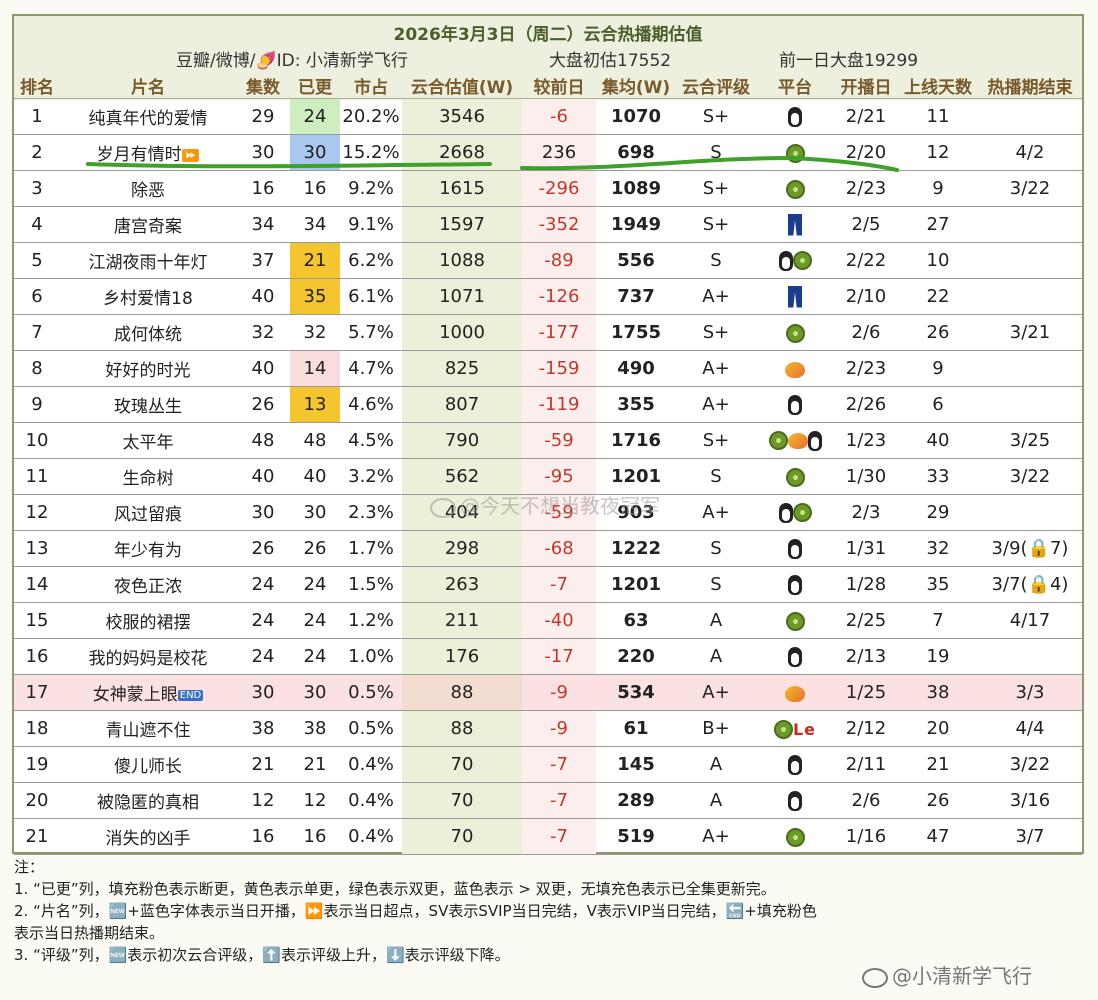 Image resolution: width=1098 pixels, height=1000 pixels. I want to click on share-cell: 0.4%, so click(371, 800).